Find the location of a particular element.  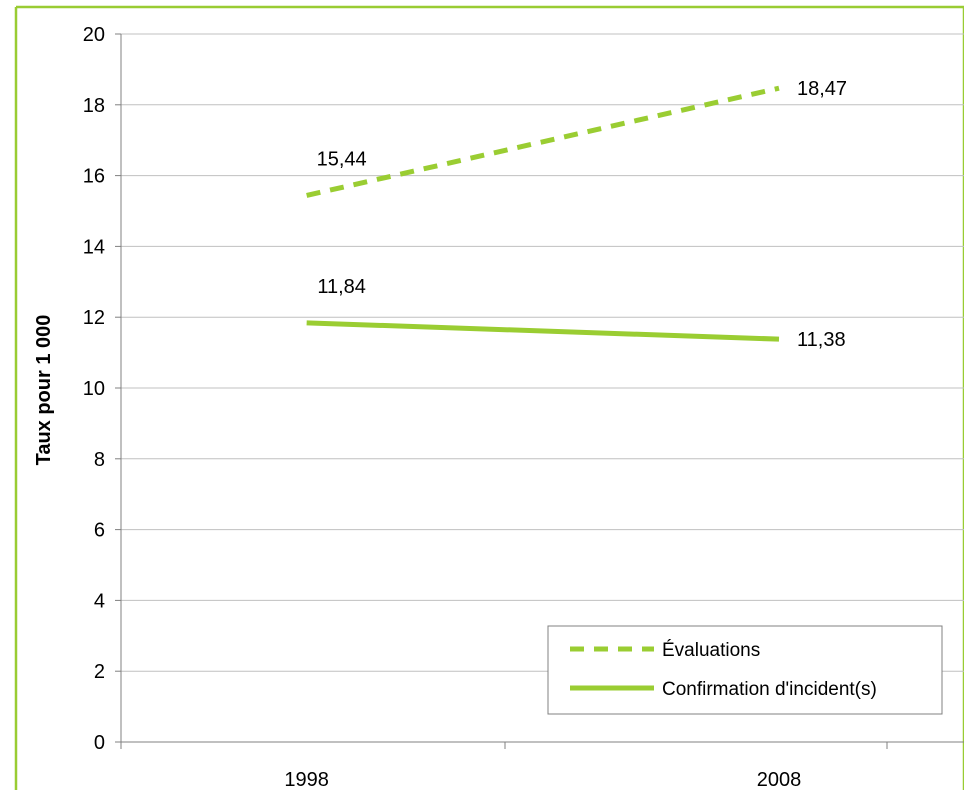

y-tick-label: 0 is located at coordinates (99, 743).